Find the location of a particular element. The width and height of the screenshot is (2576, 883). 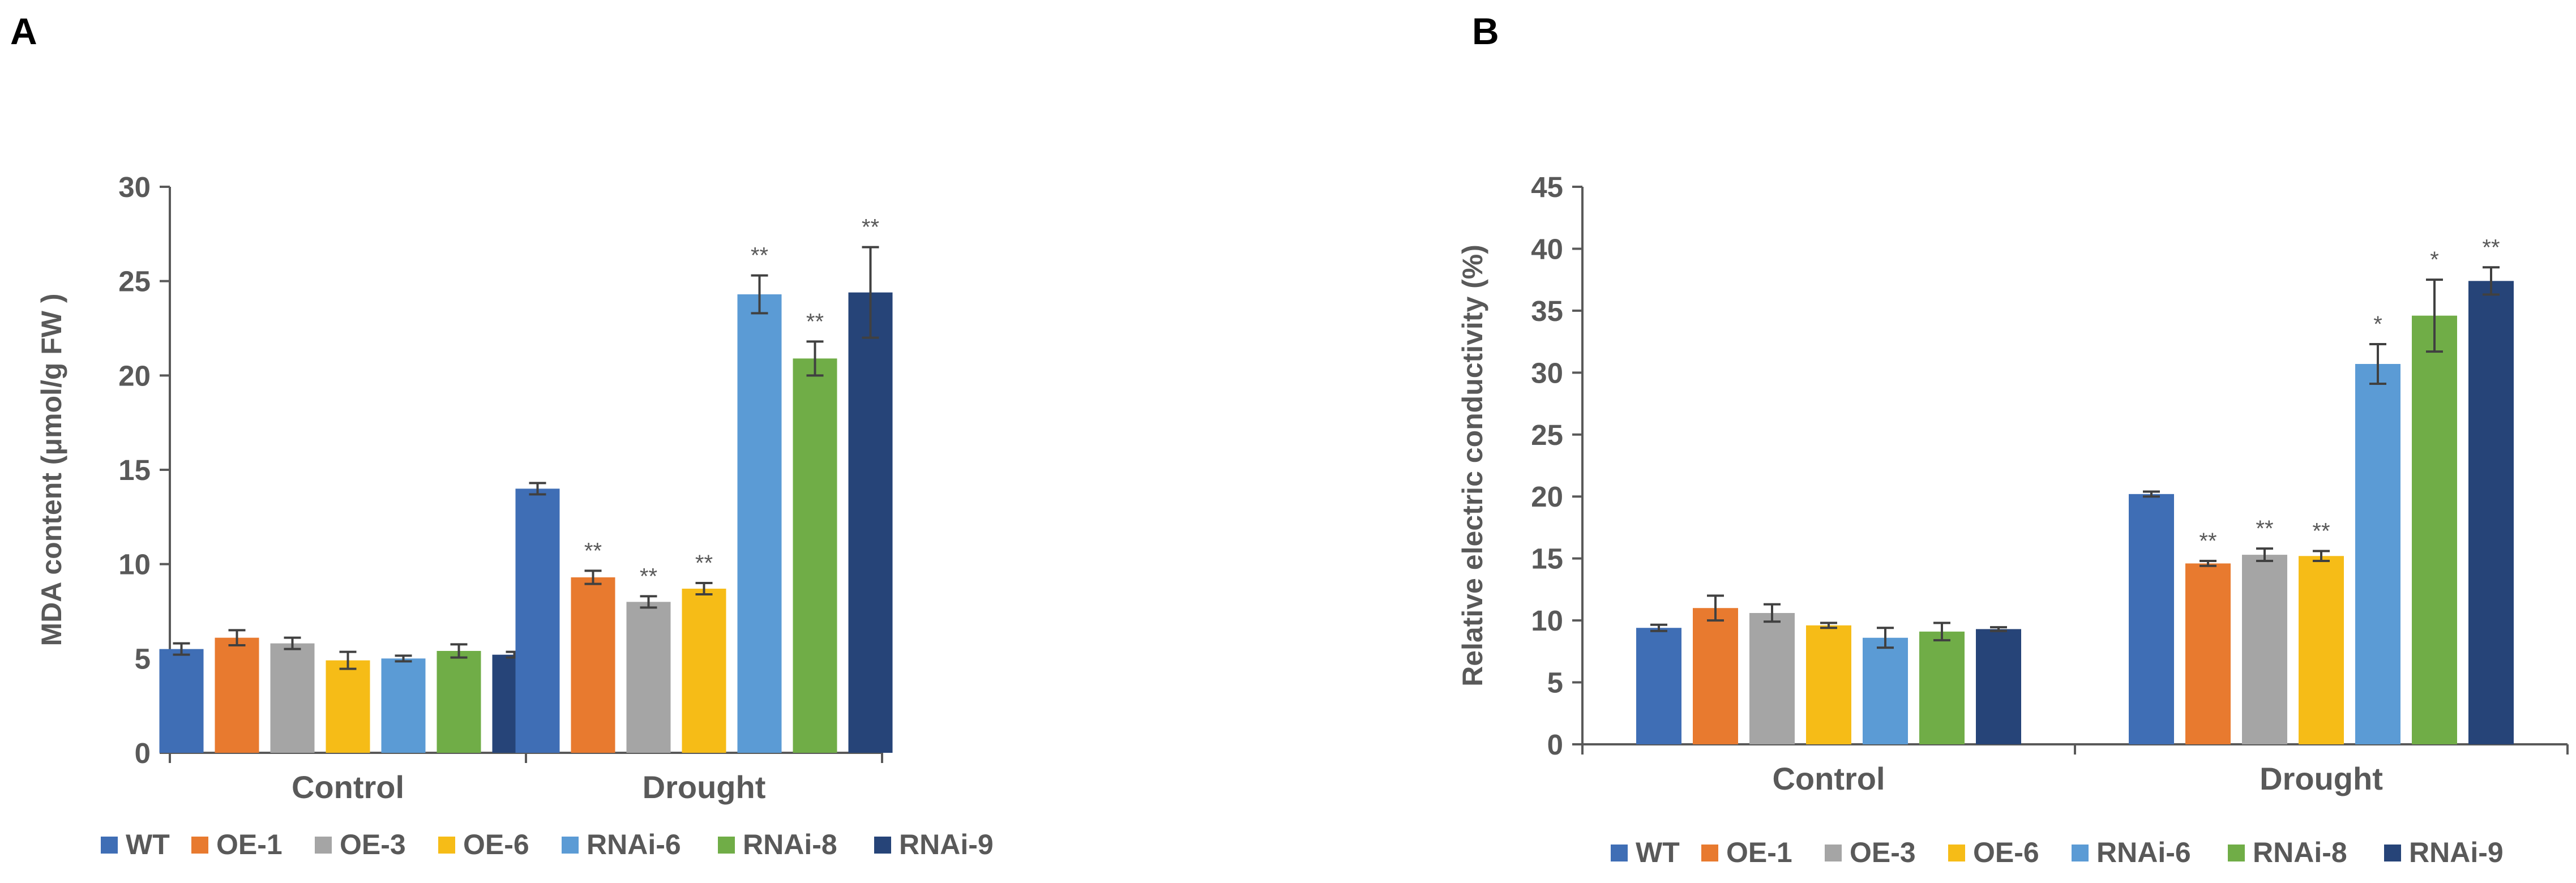

panel-label-a: A is located at coordinates (23, 31).